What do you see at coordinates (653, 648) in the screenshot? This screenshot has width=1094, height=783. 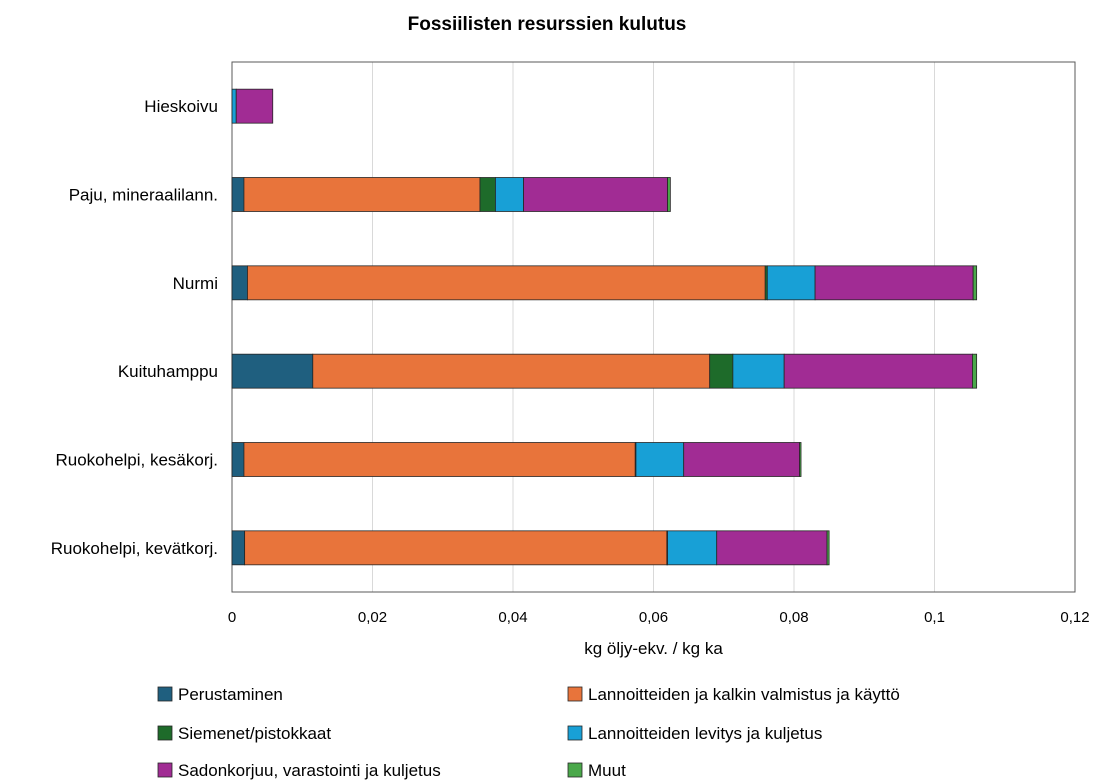 I see `x-axis-label: kg öljy-ekv. / kg ka` at bounding box center [653, 648].